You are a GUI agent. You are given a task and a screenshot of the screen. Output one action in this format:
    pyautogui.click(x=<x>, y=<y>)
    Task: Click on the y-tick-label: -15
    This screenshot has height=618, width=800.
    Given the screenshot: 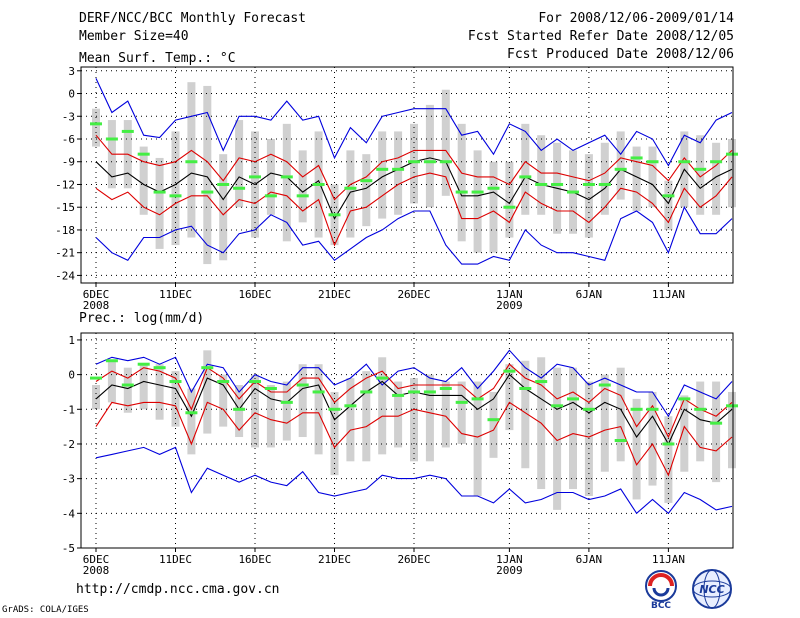 What is the action you would take?
    pyautogui.click(x=65, y=207)
    